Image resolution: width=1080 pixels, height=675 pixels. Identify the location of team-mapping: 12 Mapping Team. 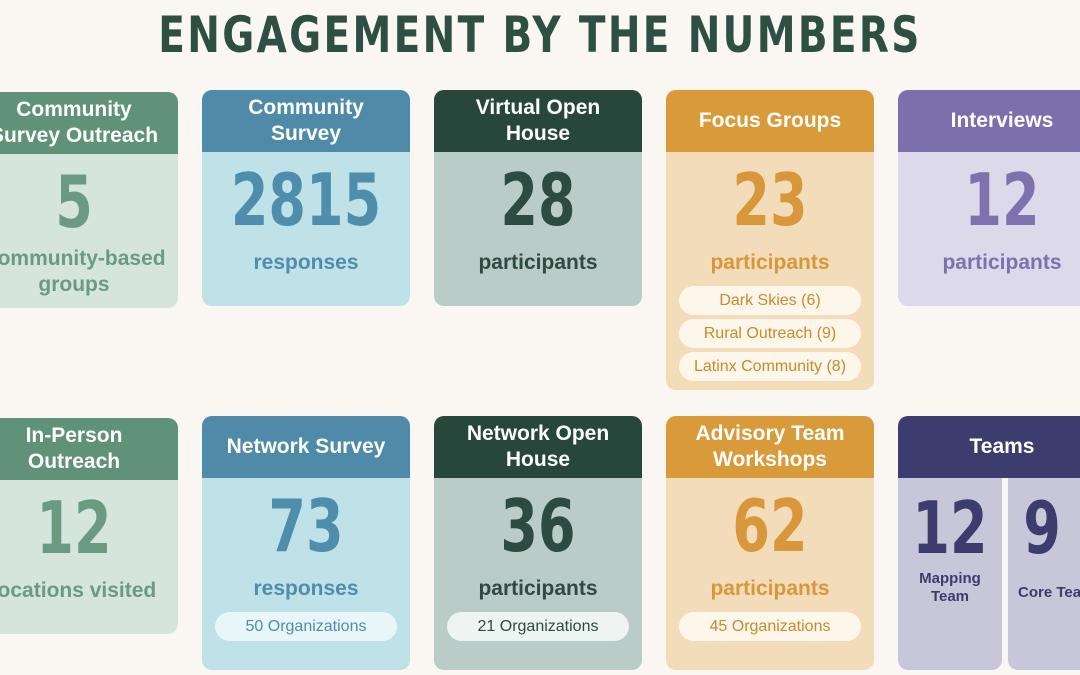
(950, 574).